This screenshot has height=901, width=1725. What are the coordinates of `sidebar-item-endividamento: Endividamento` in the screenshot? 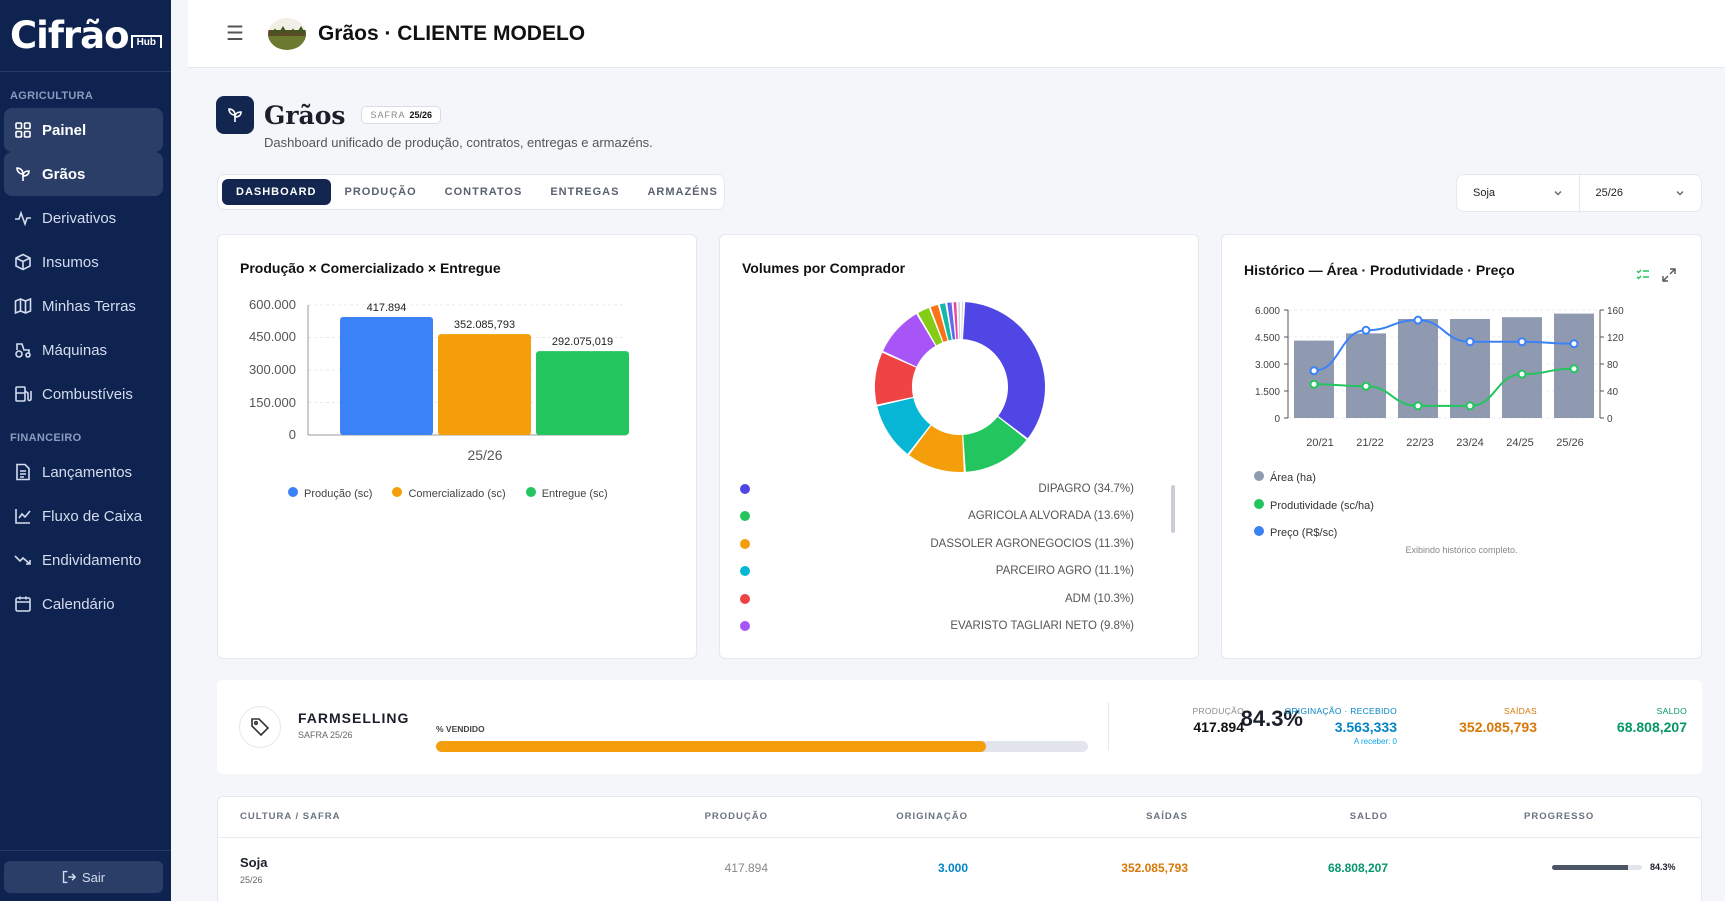 It's located at (83, 560).